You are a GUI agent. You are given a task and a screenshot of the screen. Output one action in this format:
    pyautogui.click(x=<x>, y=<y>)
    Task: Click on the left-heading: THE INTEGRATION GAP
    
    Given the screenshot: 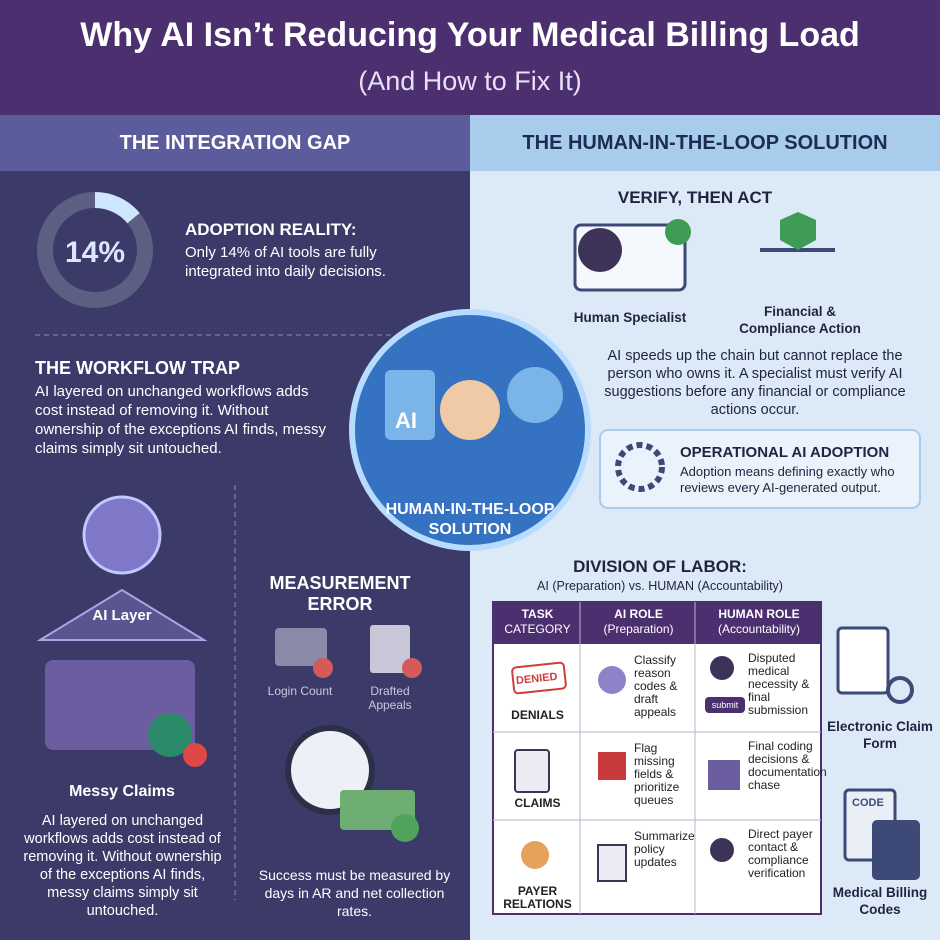 What is the action you would take?
    pyautogui.click(x=235, y=143)
    